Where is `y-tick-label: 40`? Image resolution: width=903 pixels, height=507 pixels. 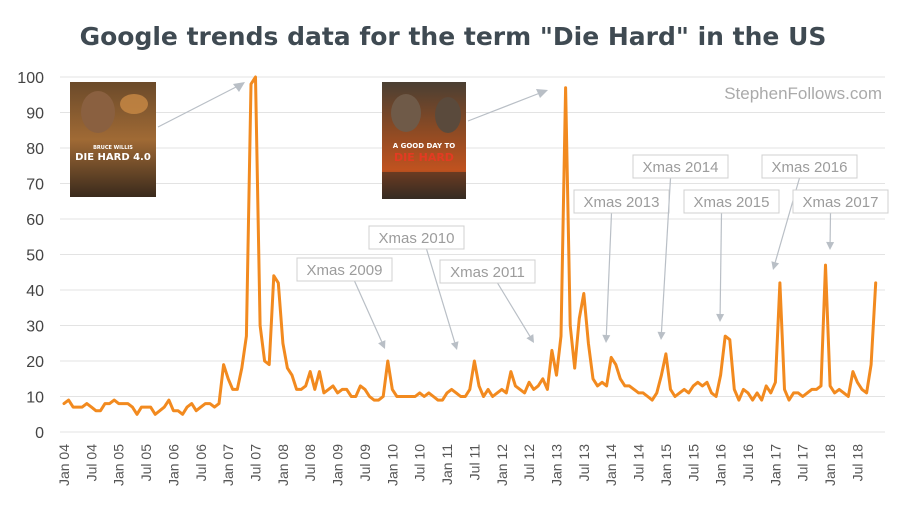 y-tick-label: 40 is located at coordinates (35, 291).